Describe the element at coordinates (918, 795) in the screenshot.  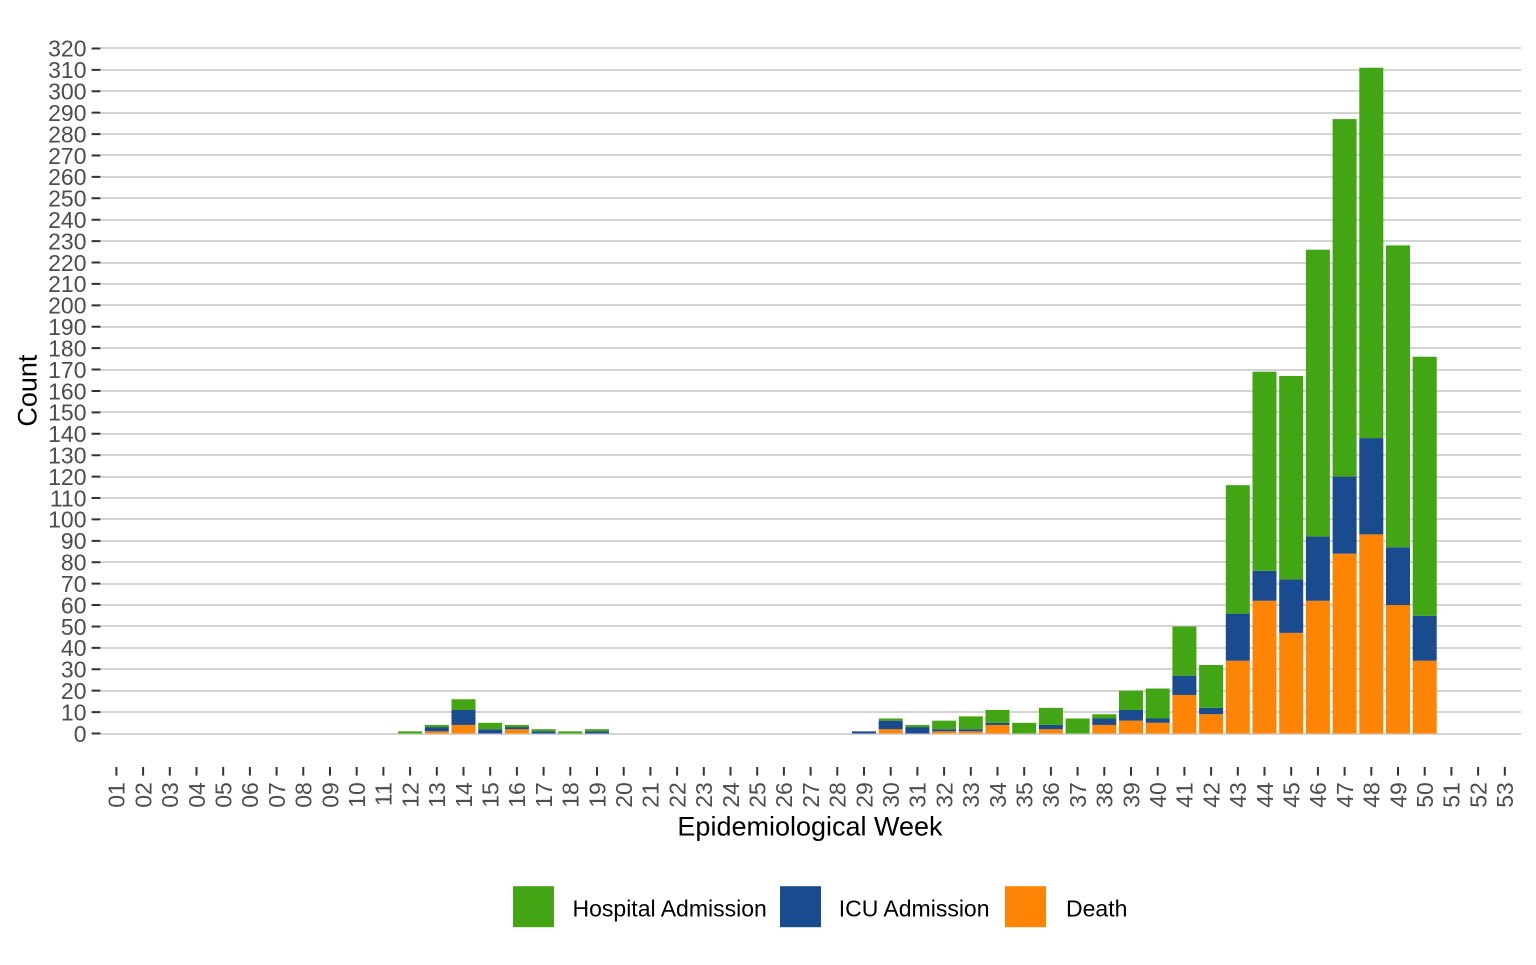
I see `svg-text: 31` at that location.